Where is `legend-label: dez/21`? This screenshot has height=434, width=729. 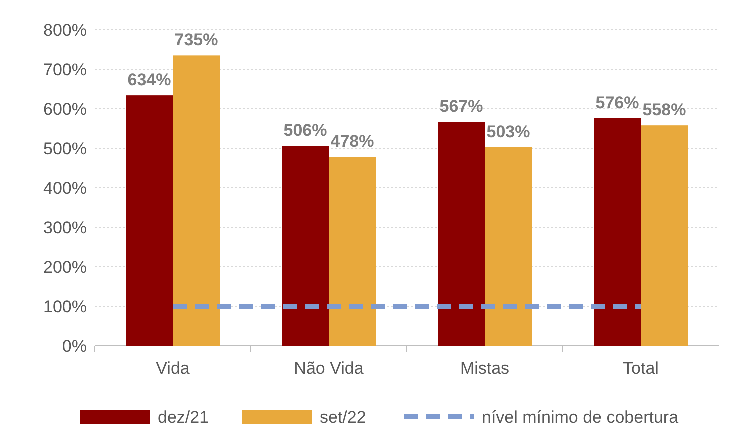 legend-label: dez/21 is located at coordinates (184, 417).